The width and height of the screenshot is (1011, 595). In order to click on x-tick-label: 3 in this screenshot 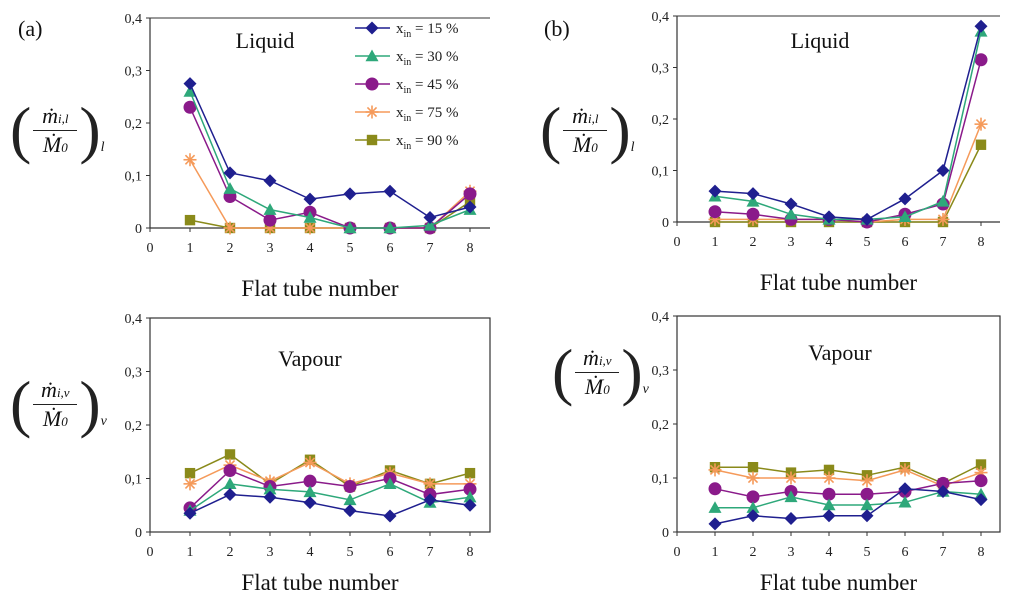, I will do `click(270, 552)`.